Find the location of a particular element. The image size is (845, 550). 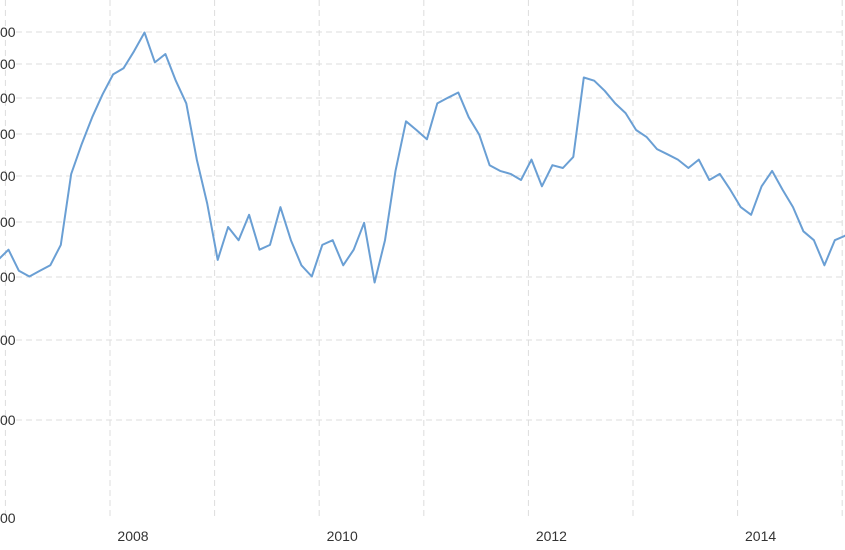

x-tick-label: 2010 is located at coordinates (342, 536).